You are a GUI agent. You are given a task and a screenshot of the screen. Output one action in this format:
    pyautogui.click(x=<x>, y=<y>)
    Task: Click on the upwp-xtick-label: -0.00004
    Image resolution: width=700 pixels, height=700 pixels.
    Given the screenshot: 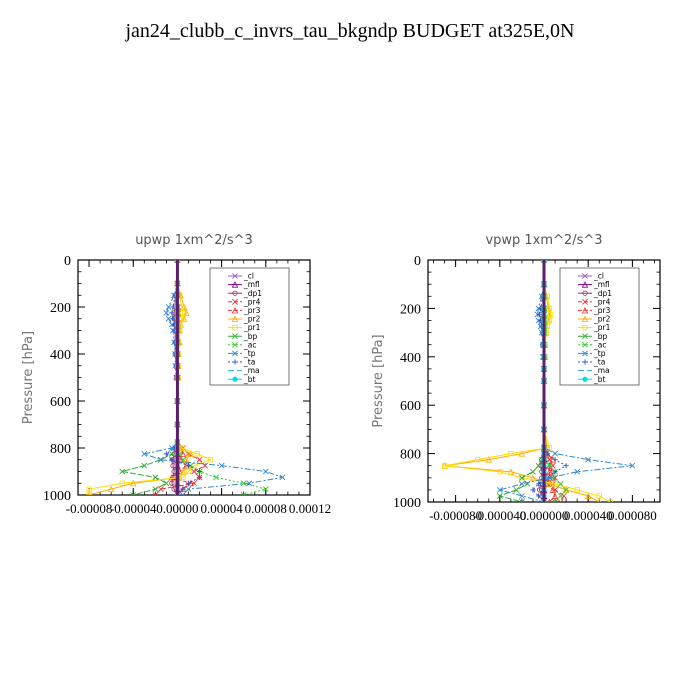 What is the action you would take?
    pyautogui.click(x=133, y=508)
    